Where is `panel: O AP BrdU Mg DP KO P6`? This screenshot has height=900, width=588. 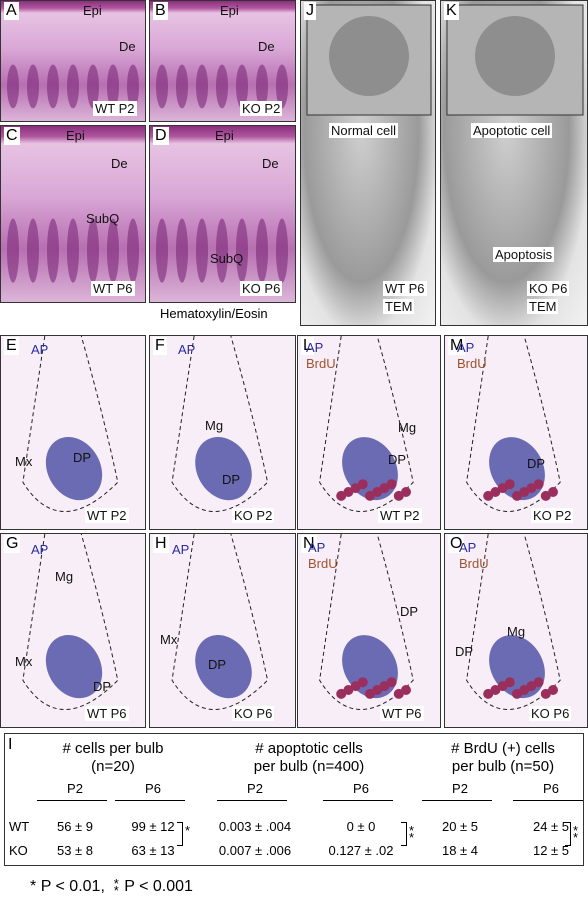 panel: O AP BrdU Mg DP KO P6 is located at coordinates (516, 630).